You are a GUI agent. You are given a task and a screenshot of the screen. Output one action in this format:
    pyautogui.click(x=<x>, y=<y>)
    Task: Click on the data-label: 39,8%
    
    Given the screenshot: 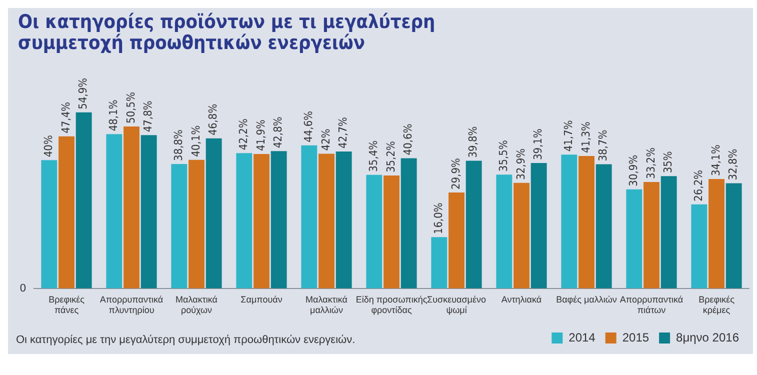 What is the action you would take?
    pyautogui.click(x=473, y=142)
    